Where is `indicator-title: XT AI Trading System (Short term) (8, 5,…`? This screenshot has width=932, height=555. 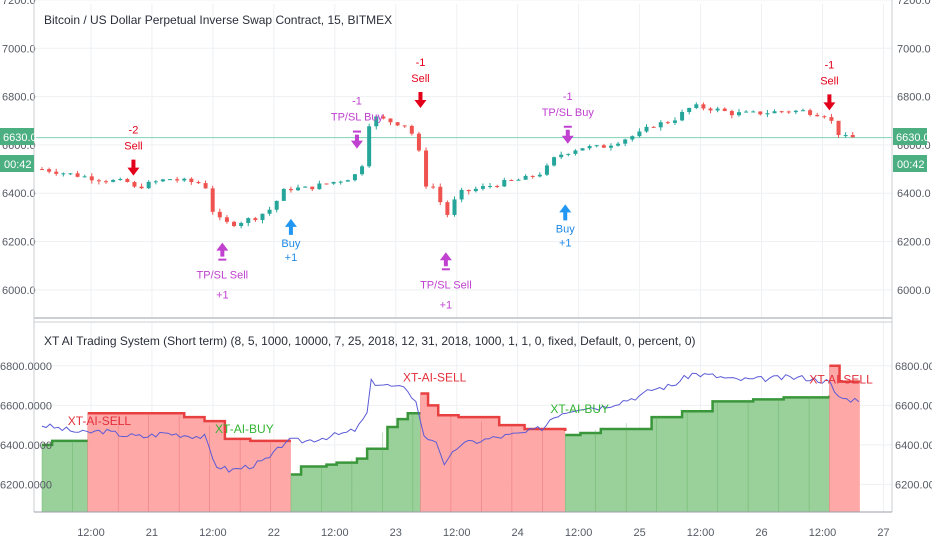
indicator-title: XT AI Trading System (Short term) (8, 5,… is located at coordinates (370, 341).